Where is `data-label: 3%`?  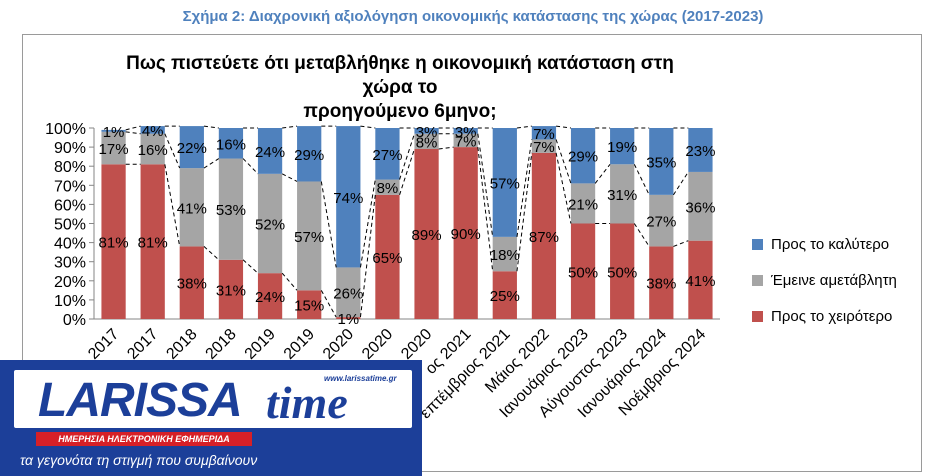 data-label: 3% is located at coordinates (466, 132).